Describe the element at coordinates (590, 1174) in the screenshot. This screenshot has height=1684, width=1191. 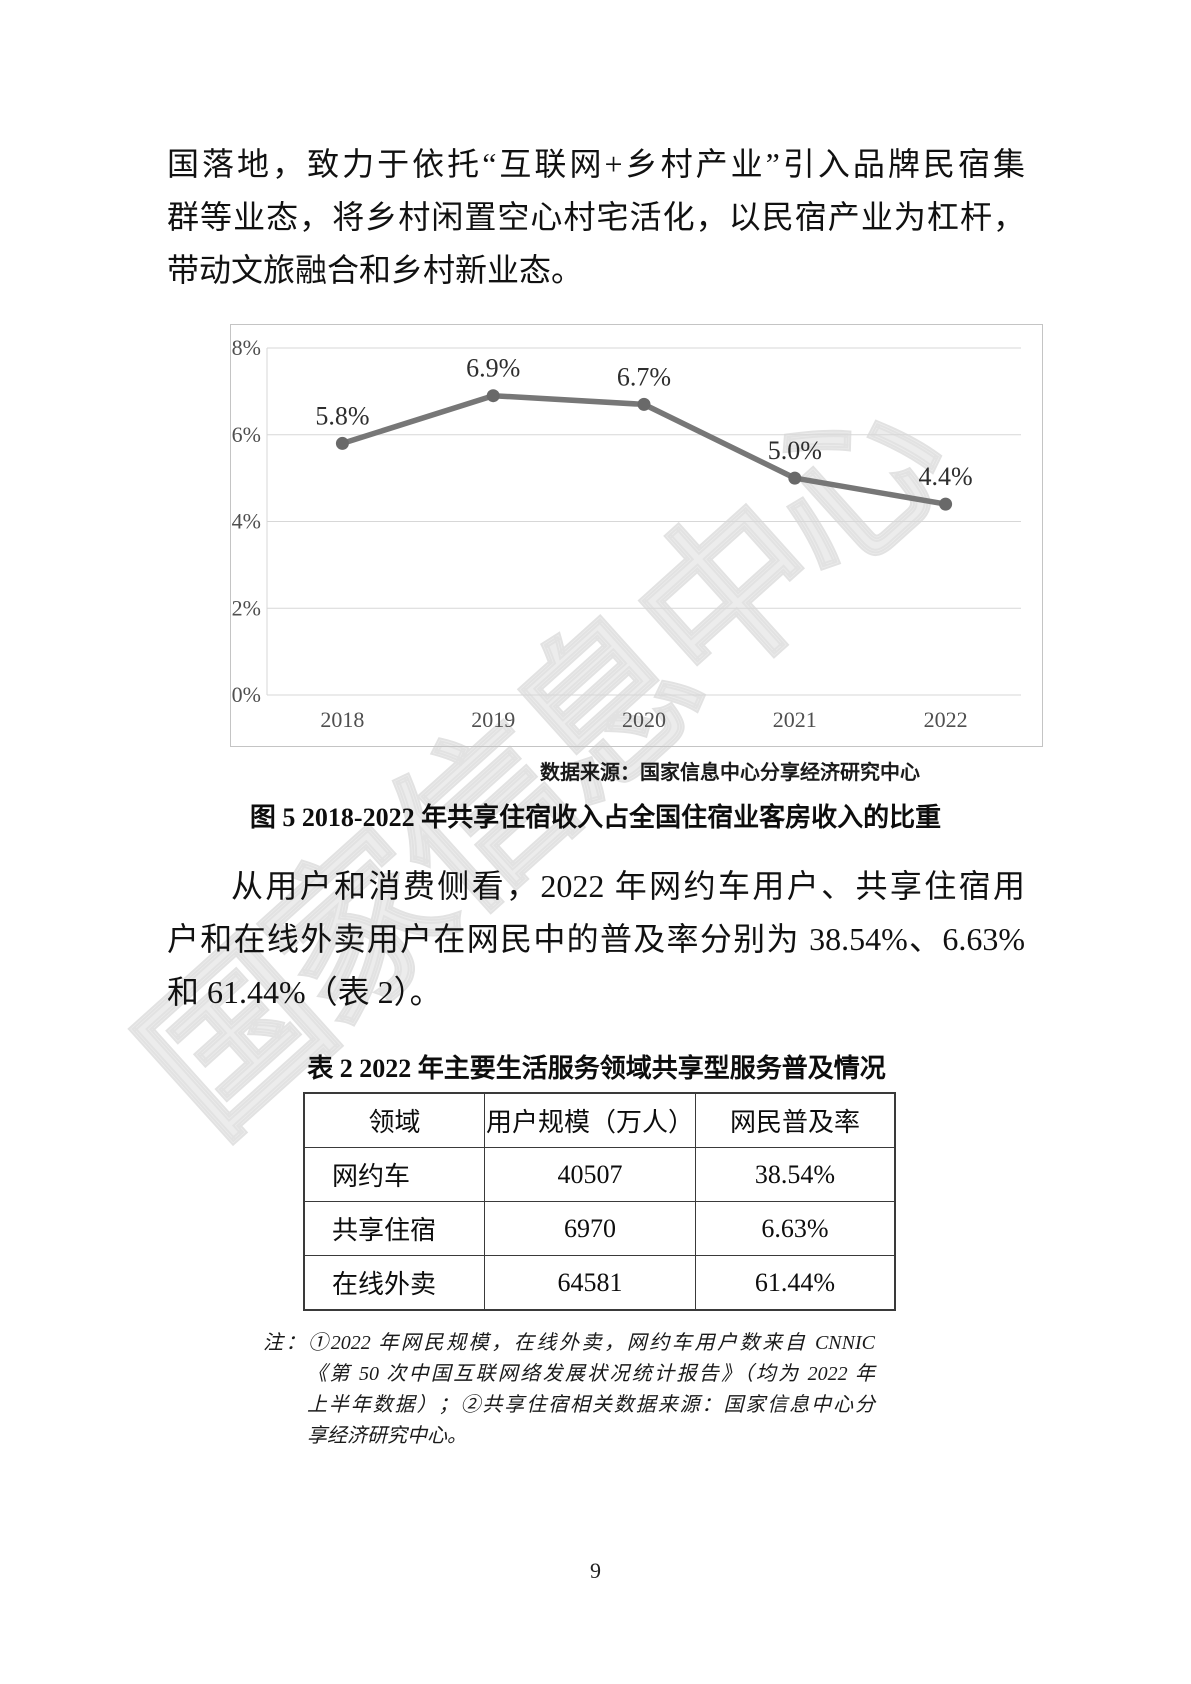
I see `cell-user-scale: 40507` at that location.